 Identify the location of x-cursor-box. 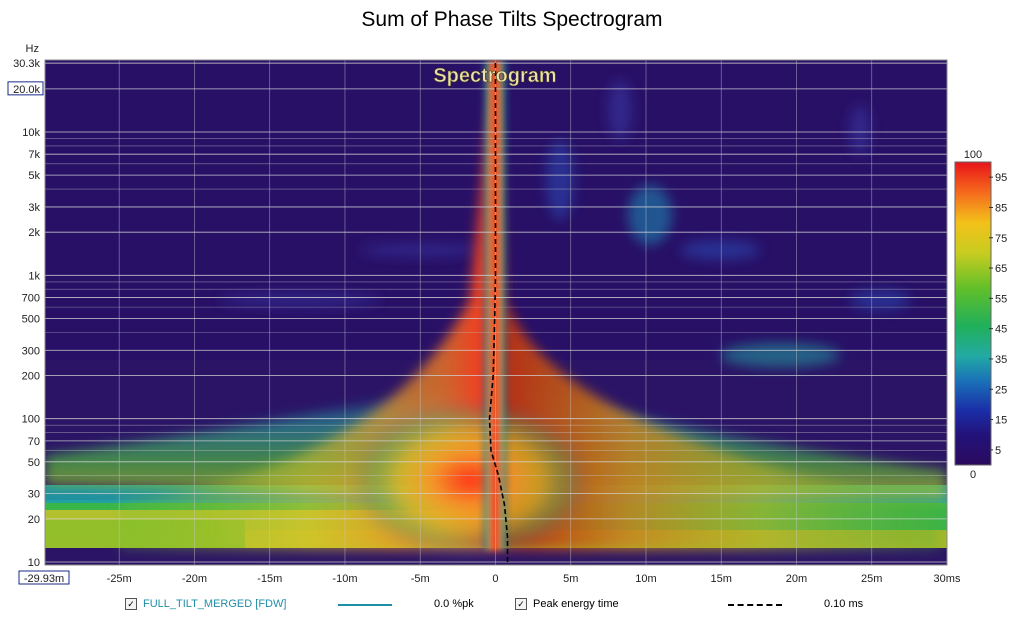
(44, 577).